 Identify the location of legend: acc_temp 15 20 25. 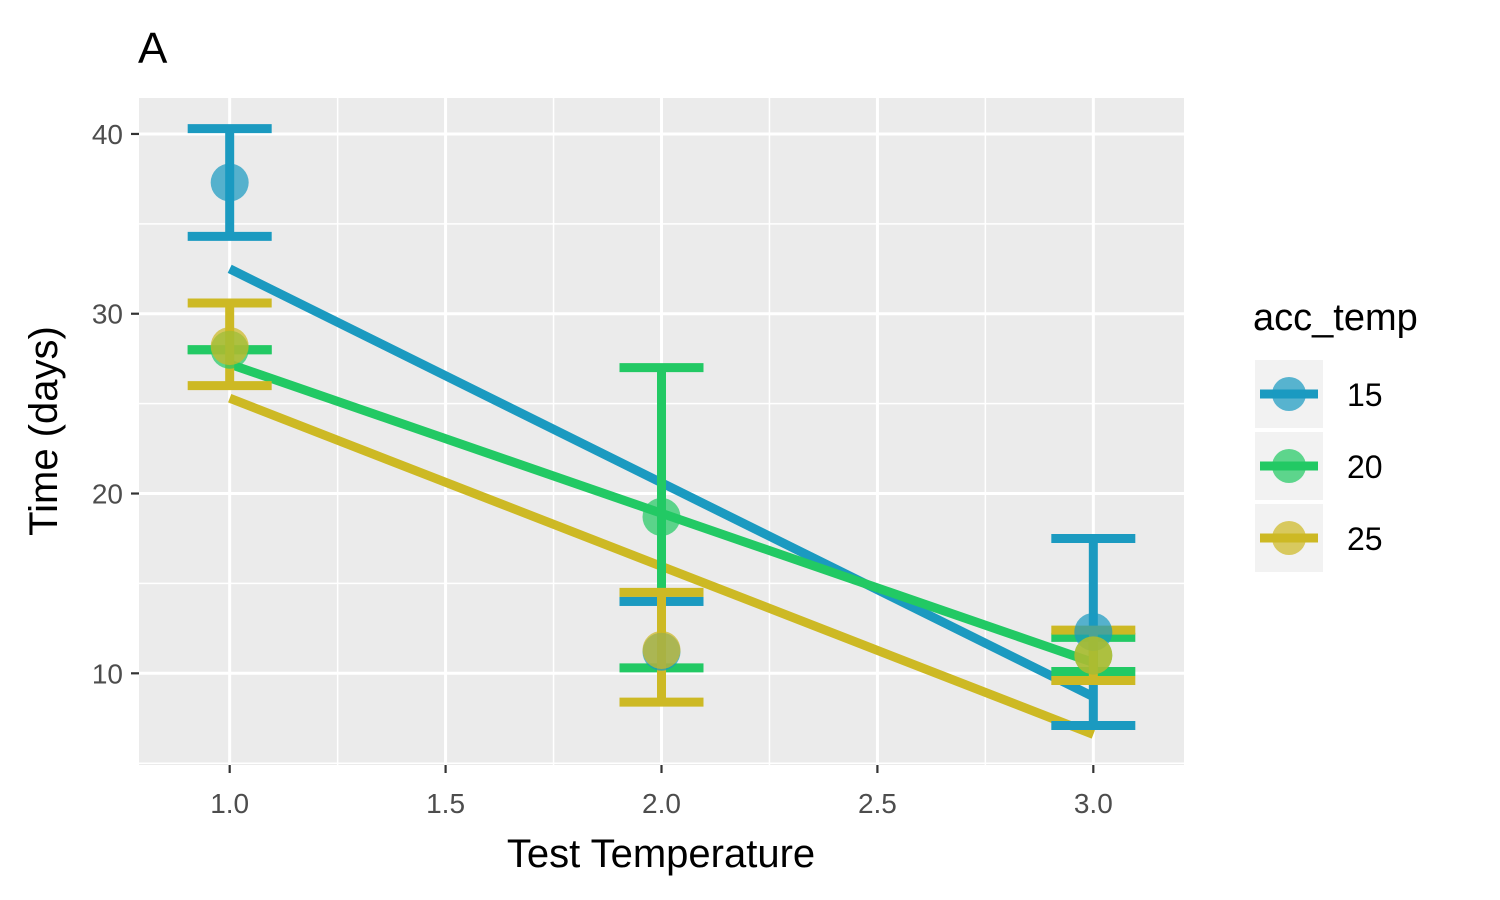
(1335, 434).